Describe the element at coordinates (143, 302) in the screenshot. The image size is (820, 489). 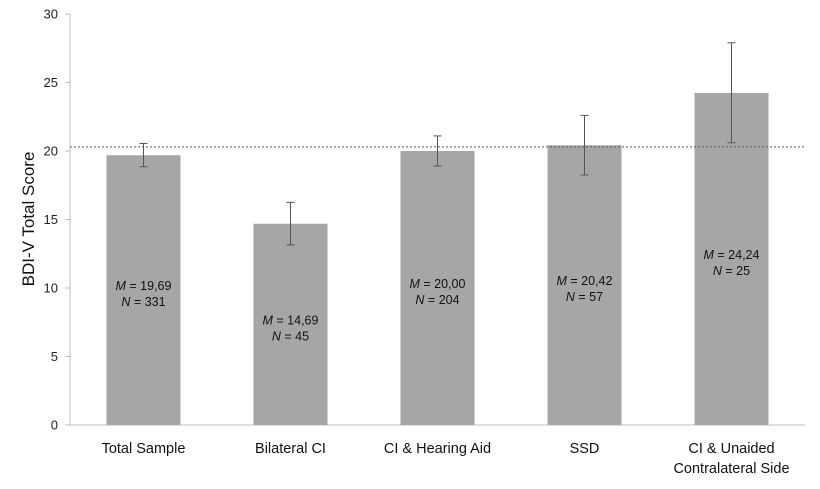
I see `bar-n-label: N = 331` at that location.